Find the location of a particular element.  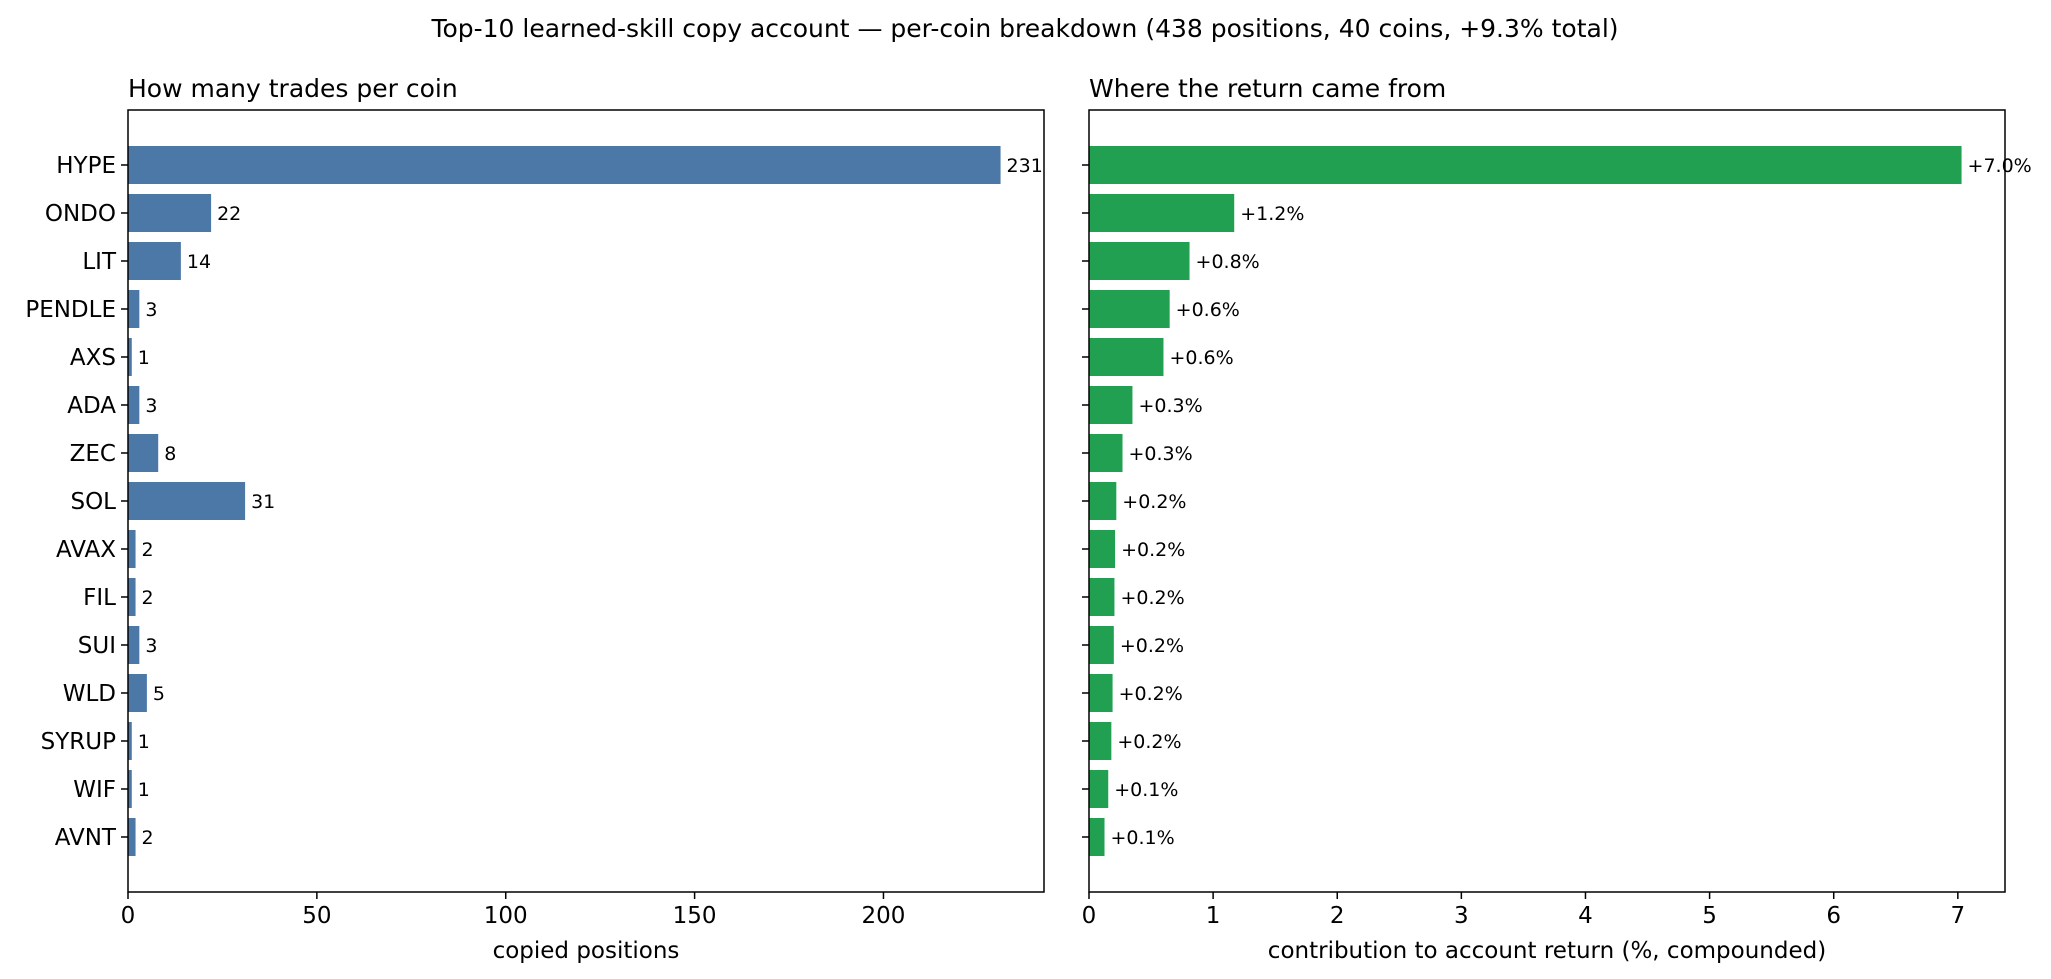

coin-label-pendle: PENDLE is located at coordinates (70, 310).